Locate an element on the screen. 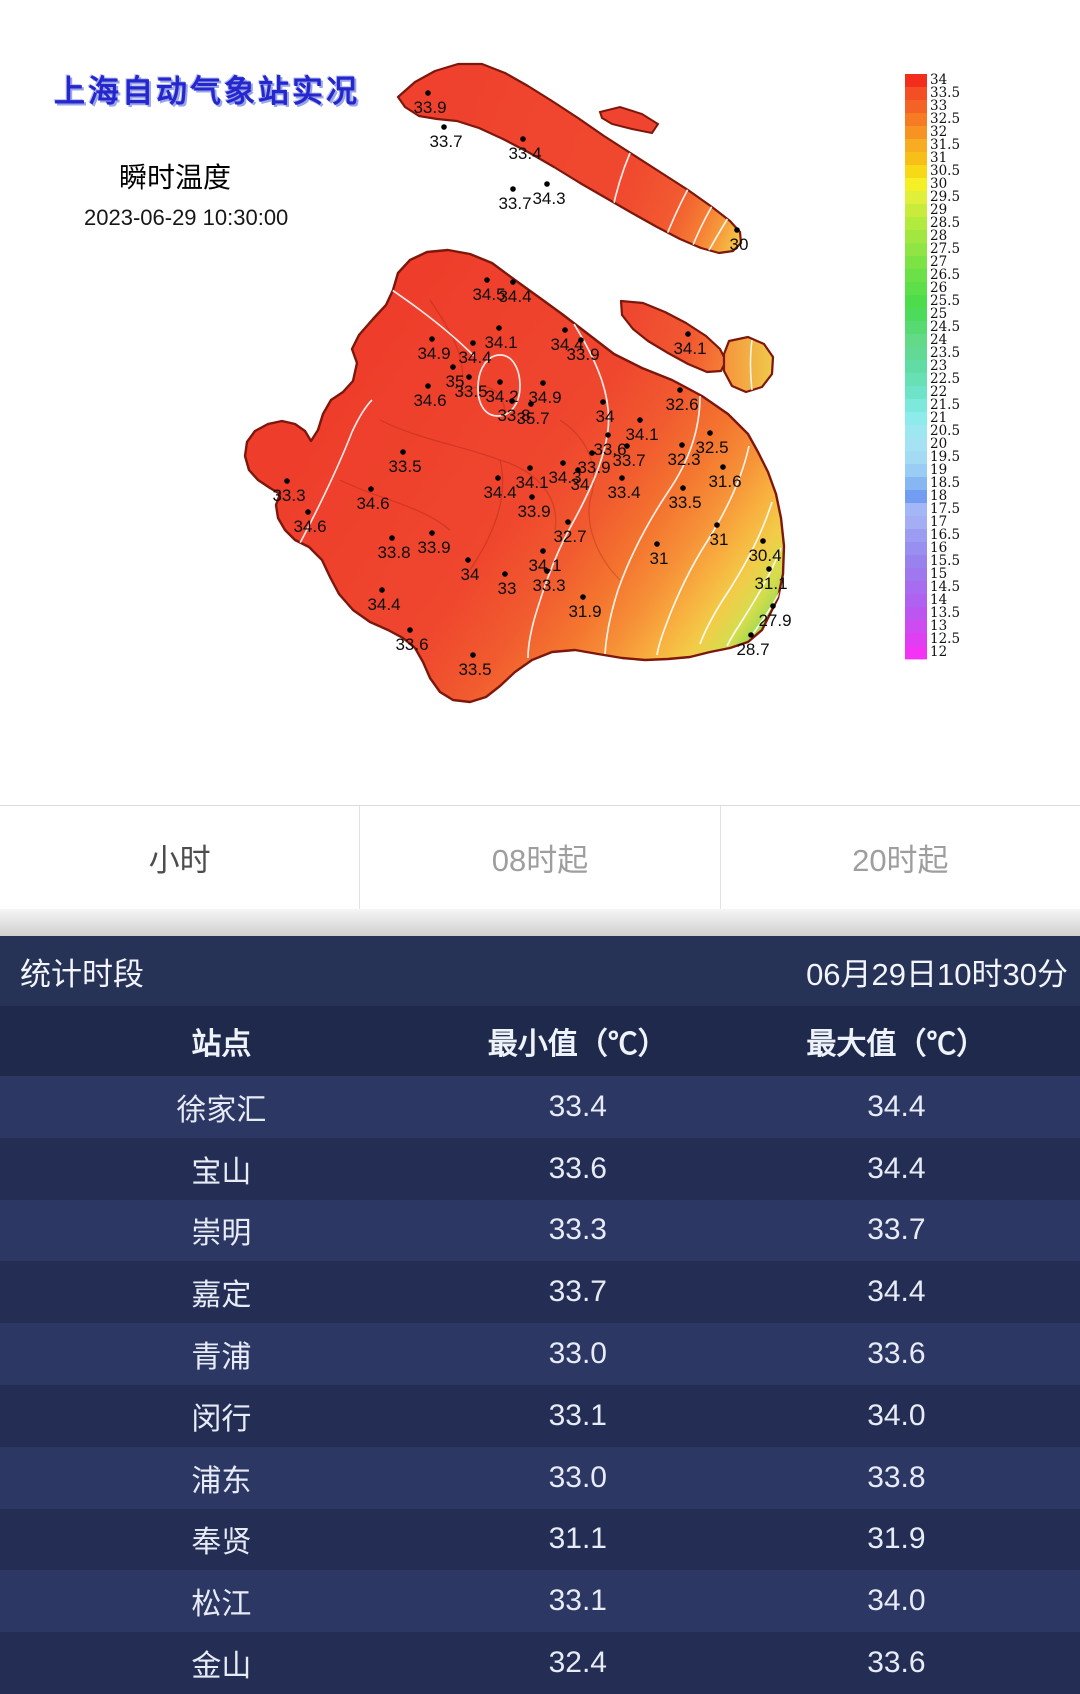 The width and height of the screenshot is (1080, 1694). station-temperature-label: 34.5 is located at coordinates (488, 294).